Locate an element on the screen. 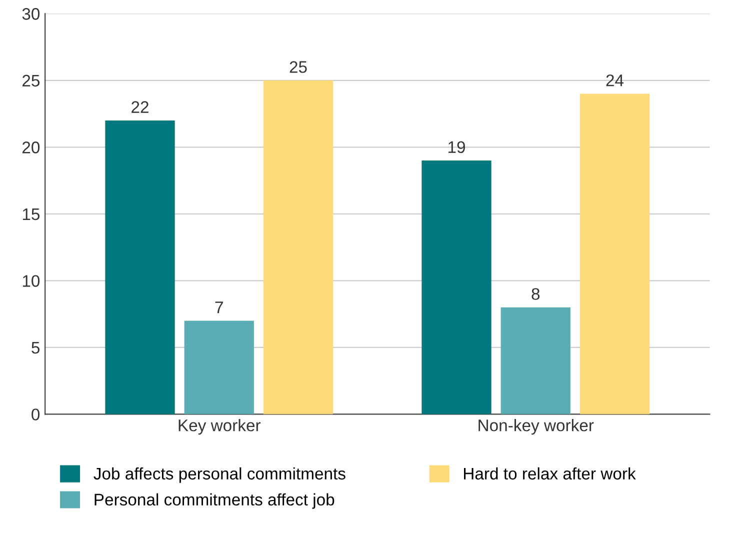 The height and width of the screenshot is (545, 751). legend-label: Job affects personal commitments is located at coordinates (220, 475).